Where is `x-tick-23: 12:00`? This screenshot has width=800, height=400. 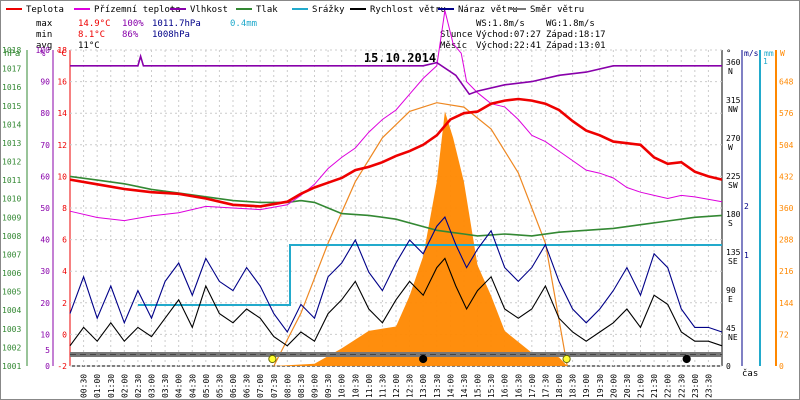
x-tick-23: 12:00 is located at coordinates (396, 386).